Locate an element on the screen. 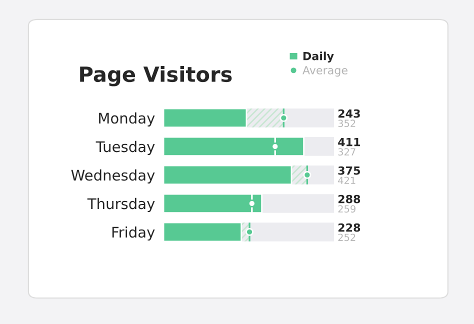 This screenshot has height=324, width=474. data-label: 259 is located at coordinates (347, 209).